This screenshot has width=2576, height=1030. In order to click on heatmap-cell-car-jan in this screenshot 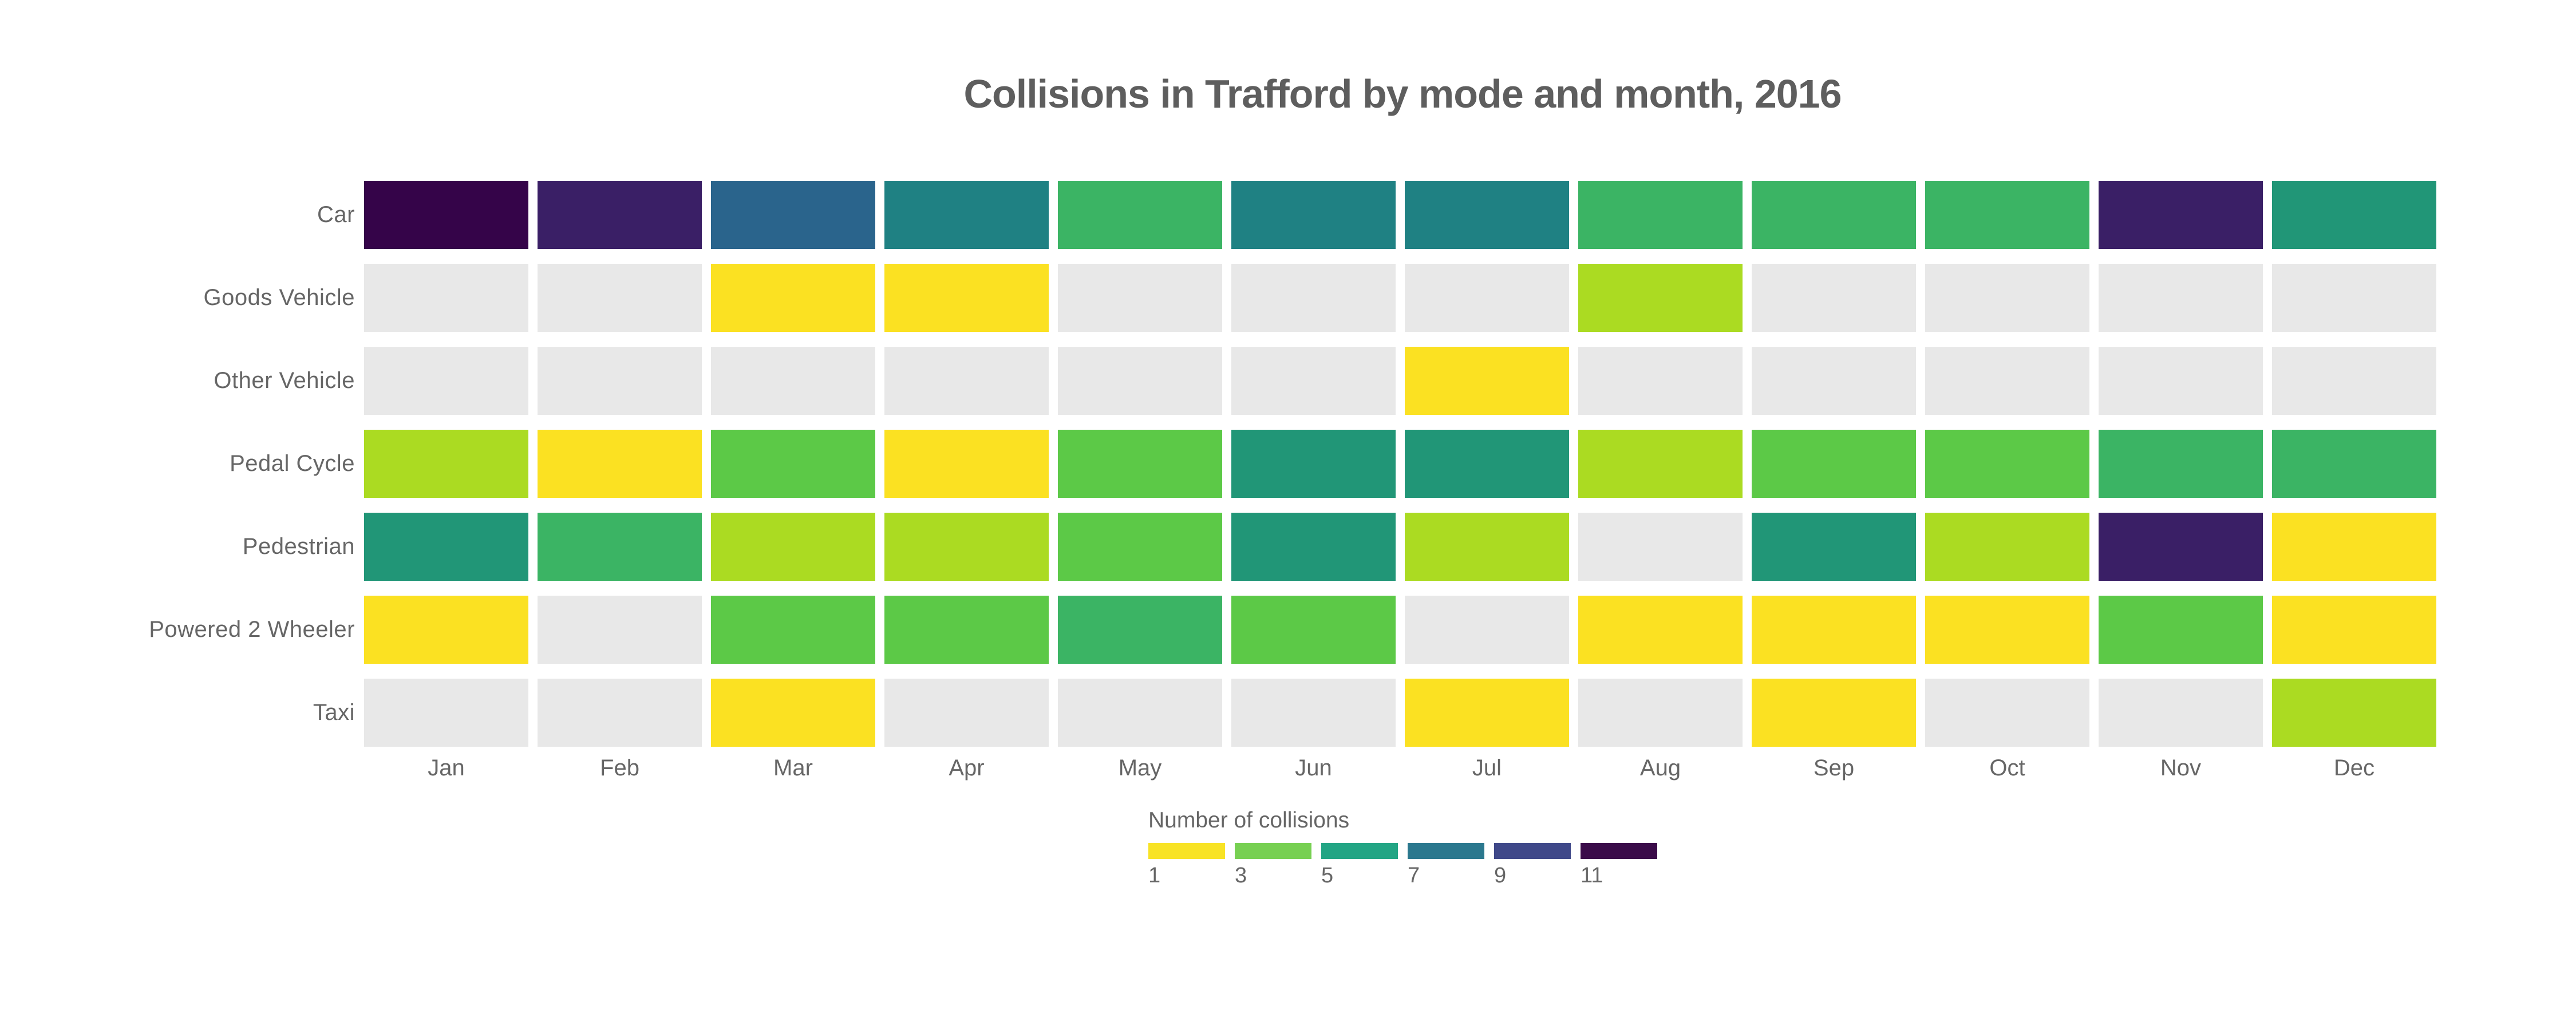, I will do `click(446, 215)`.